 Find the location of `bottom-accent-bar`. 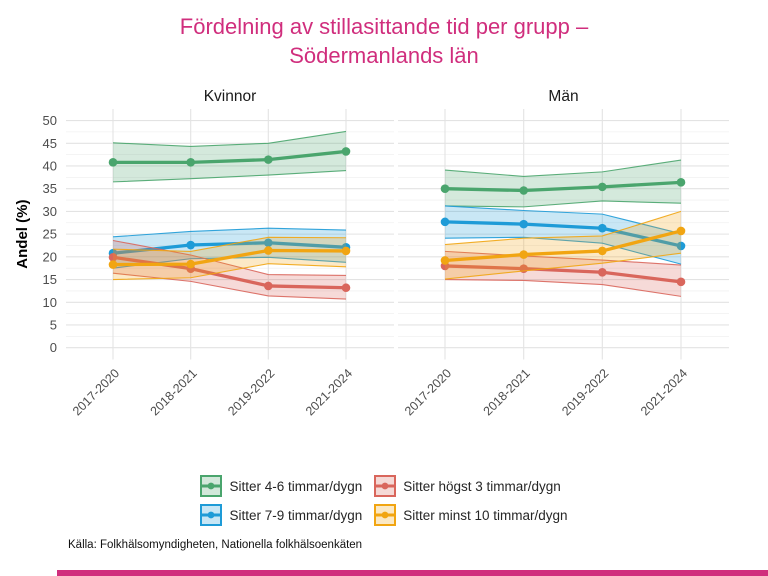

bottom-accent-bar is located at coordinates (412, 573).